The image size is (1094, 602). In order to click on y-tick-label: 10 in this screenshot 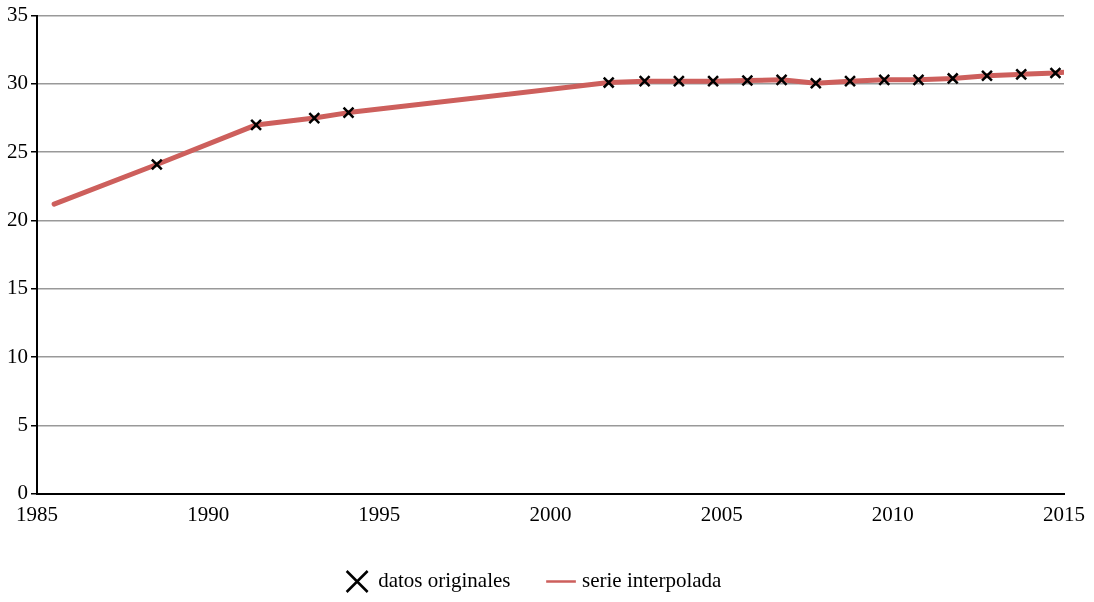, I will do `click(17, 355)`.